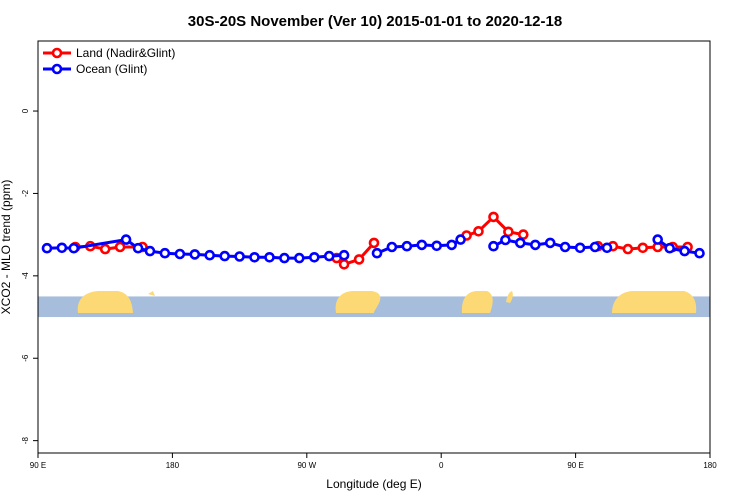 The width and height of the screenshot is (750, 500). Describe the element at coordinates (306, 465) in the screenshot. I see `x-tick-label: 90 W` at that location.